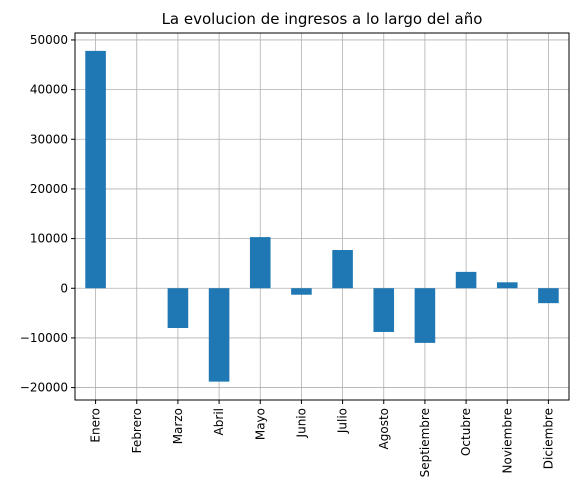 The width and height of the screenshot is (581, 502). Describe the element at coordinates (44, 338) in the screenshot. I see `y-tick-label: −10000` at that location.